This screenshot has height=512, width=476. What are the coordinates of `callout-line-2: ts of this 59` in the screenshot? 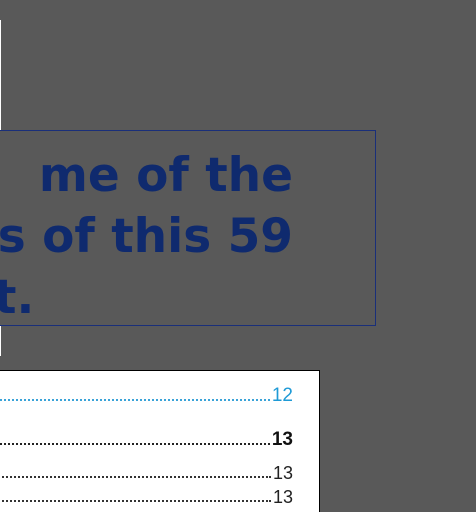 It's located at (146, 236).